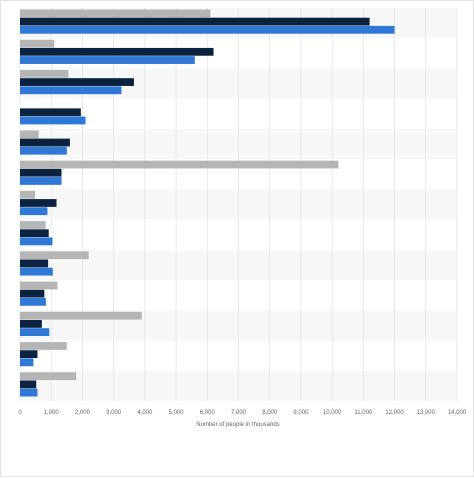 The image size is (474, 478). Describe the element at coordinates (208, 413) in the screenshot. I see `x-tick-label: 6,000` at that location.